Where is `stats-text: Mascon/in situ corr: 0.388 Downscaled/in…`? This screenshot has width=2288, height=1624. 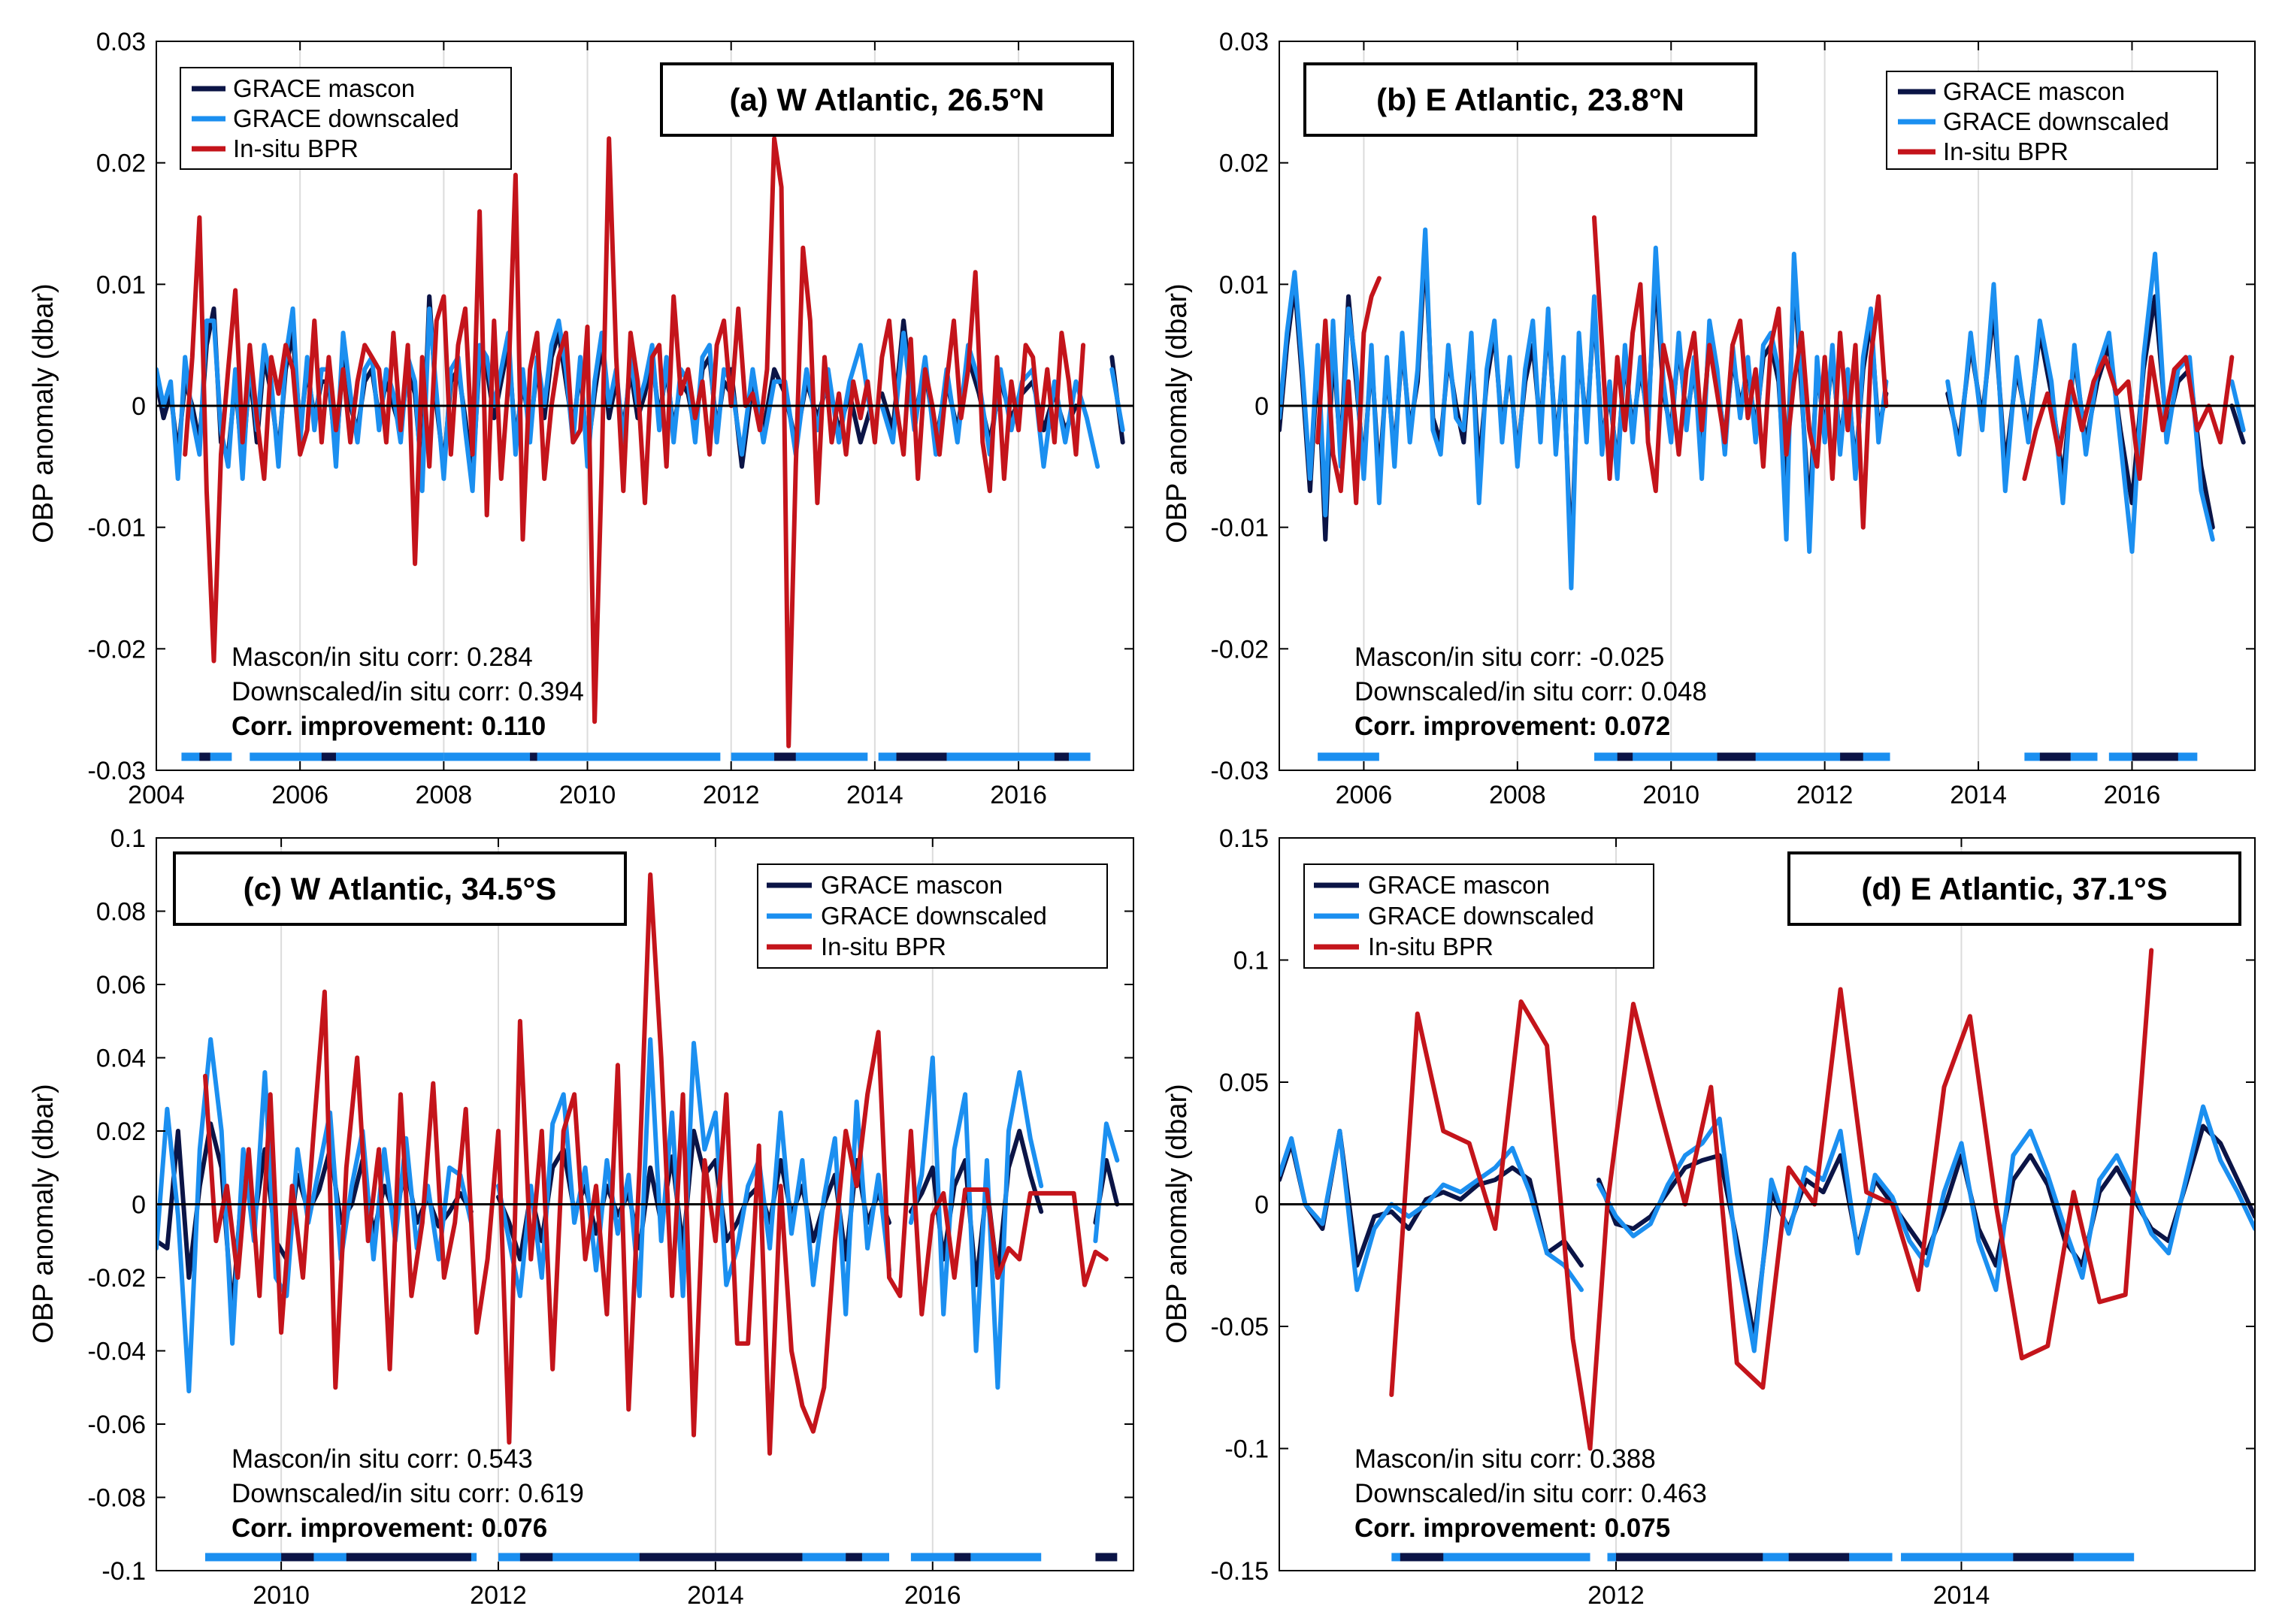
stats-text: Mascon/in situ corr: 0.388 Downscaled/in… is located at coordinates (1530, 1493).